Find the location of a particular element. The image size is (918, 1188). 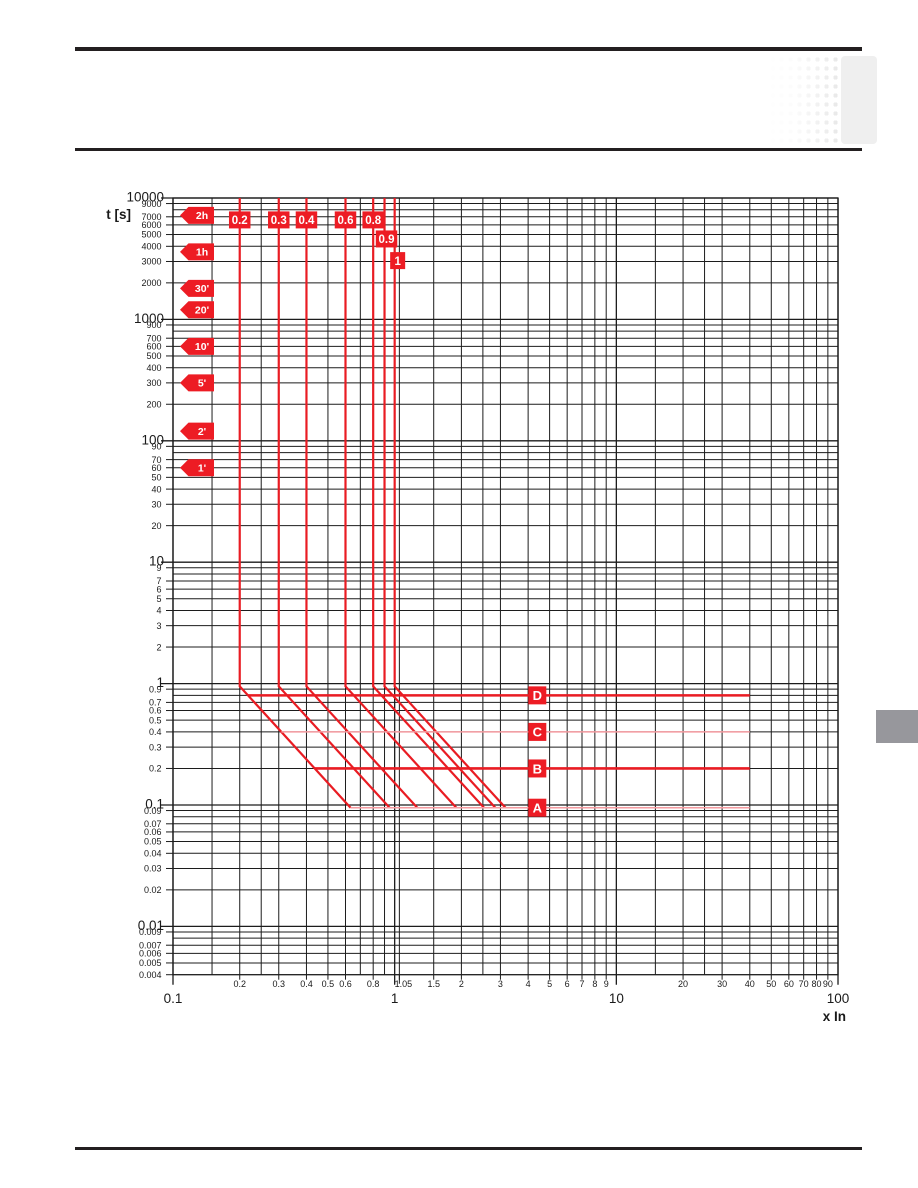

band-label: D is located at coordinates (537, 695).